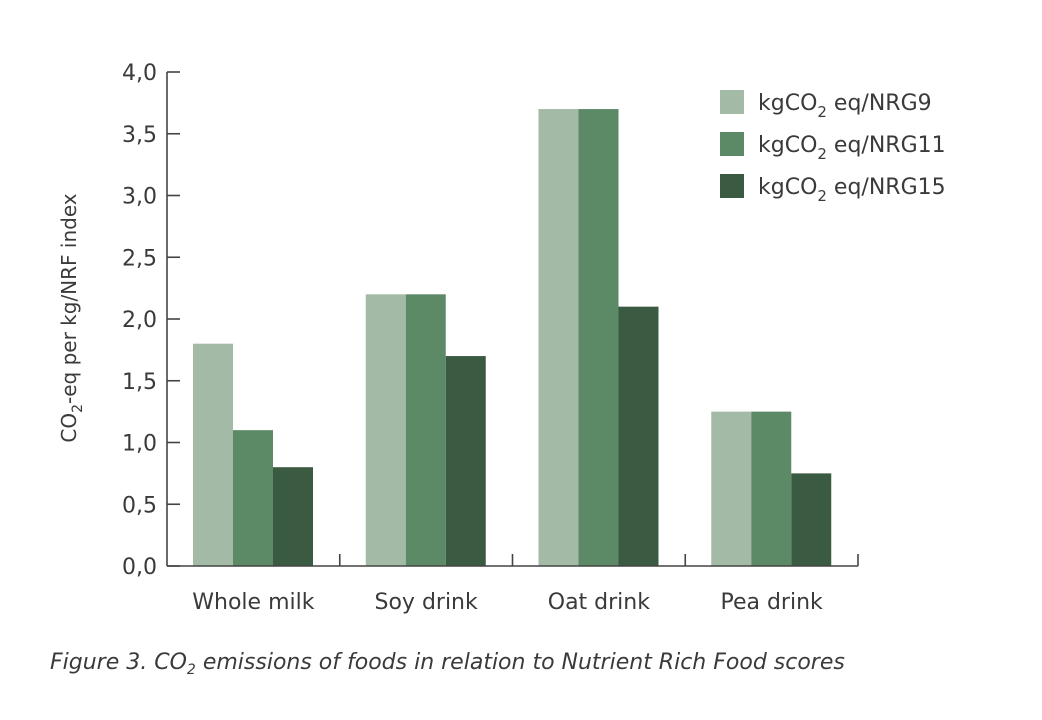  I want to click on x-tick-label: Whole milk, so click(253, 602).